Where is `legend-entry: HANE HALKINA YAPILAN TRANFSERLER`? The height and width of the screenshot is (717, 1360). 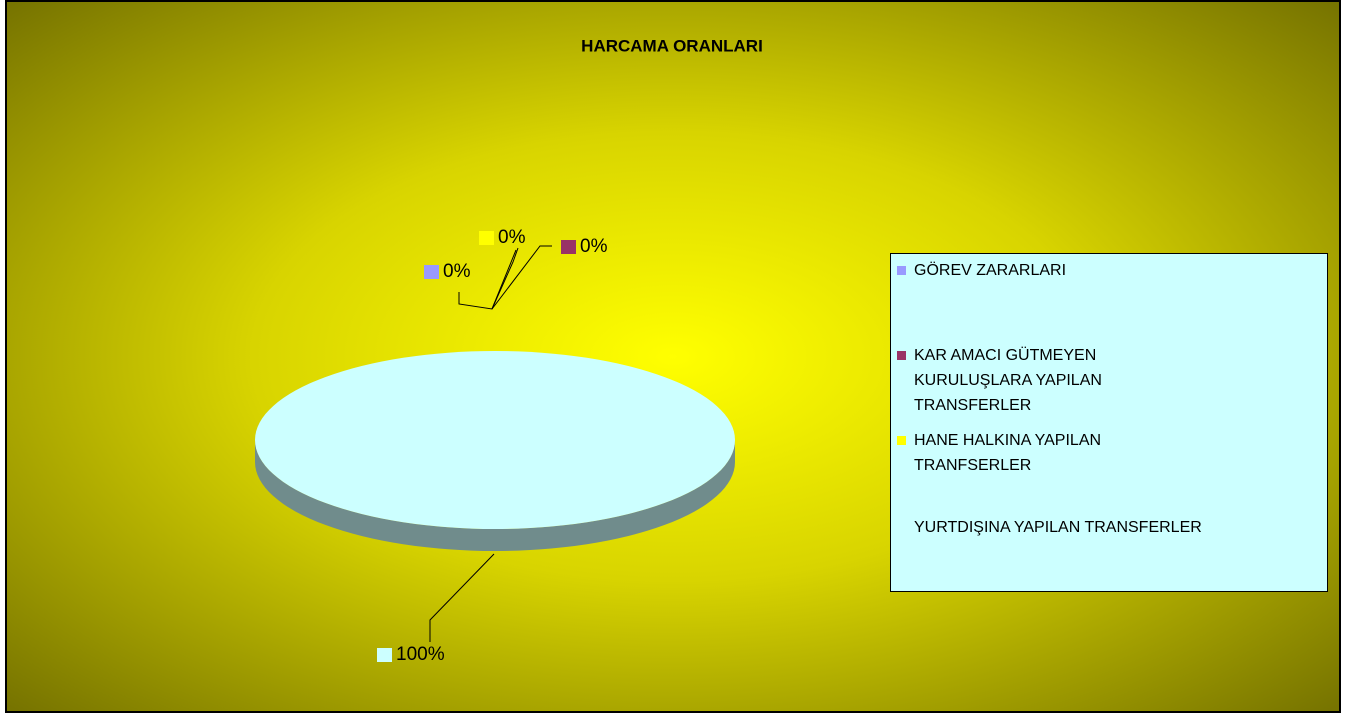 legend-entry: HANE HALKINA YAPILAN TRANFSERLER is located at coordinates (1042, 453).